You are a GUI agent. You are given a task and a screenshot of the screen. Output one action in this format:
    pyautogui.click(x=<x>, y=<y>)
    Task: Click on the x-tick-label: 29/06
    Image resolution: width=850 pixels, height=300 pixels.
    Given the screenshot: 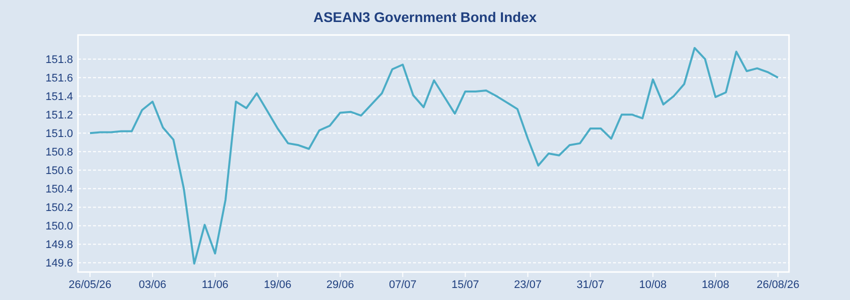 What is the action you would take?
    pyautogui.click(x=340, y=285)
    